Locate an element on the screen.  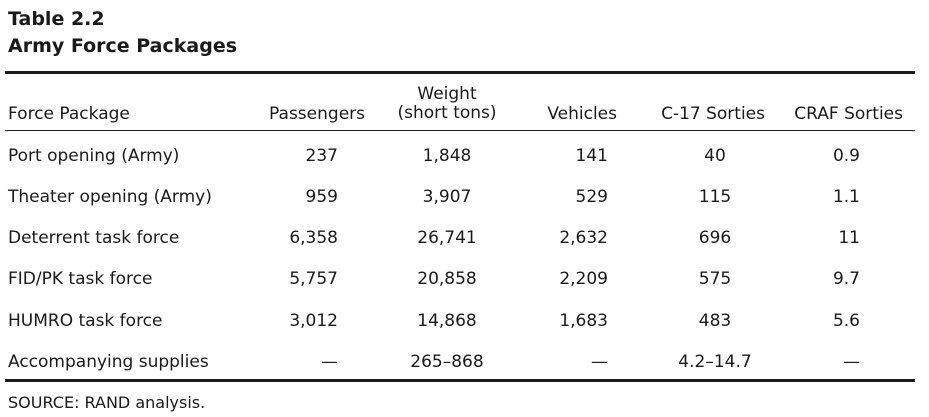
table-top-rule is located at coordinates (460, 72).